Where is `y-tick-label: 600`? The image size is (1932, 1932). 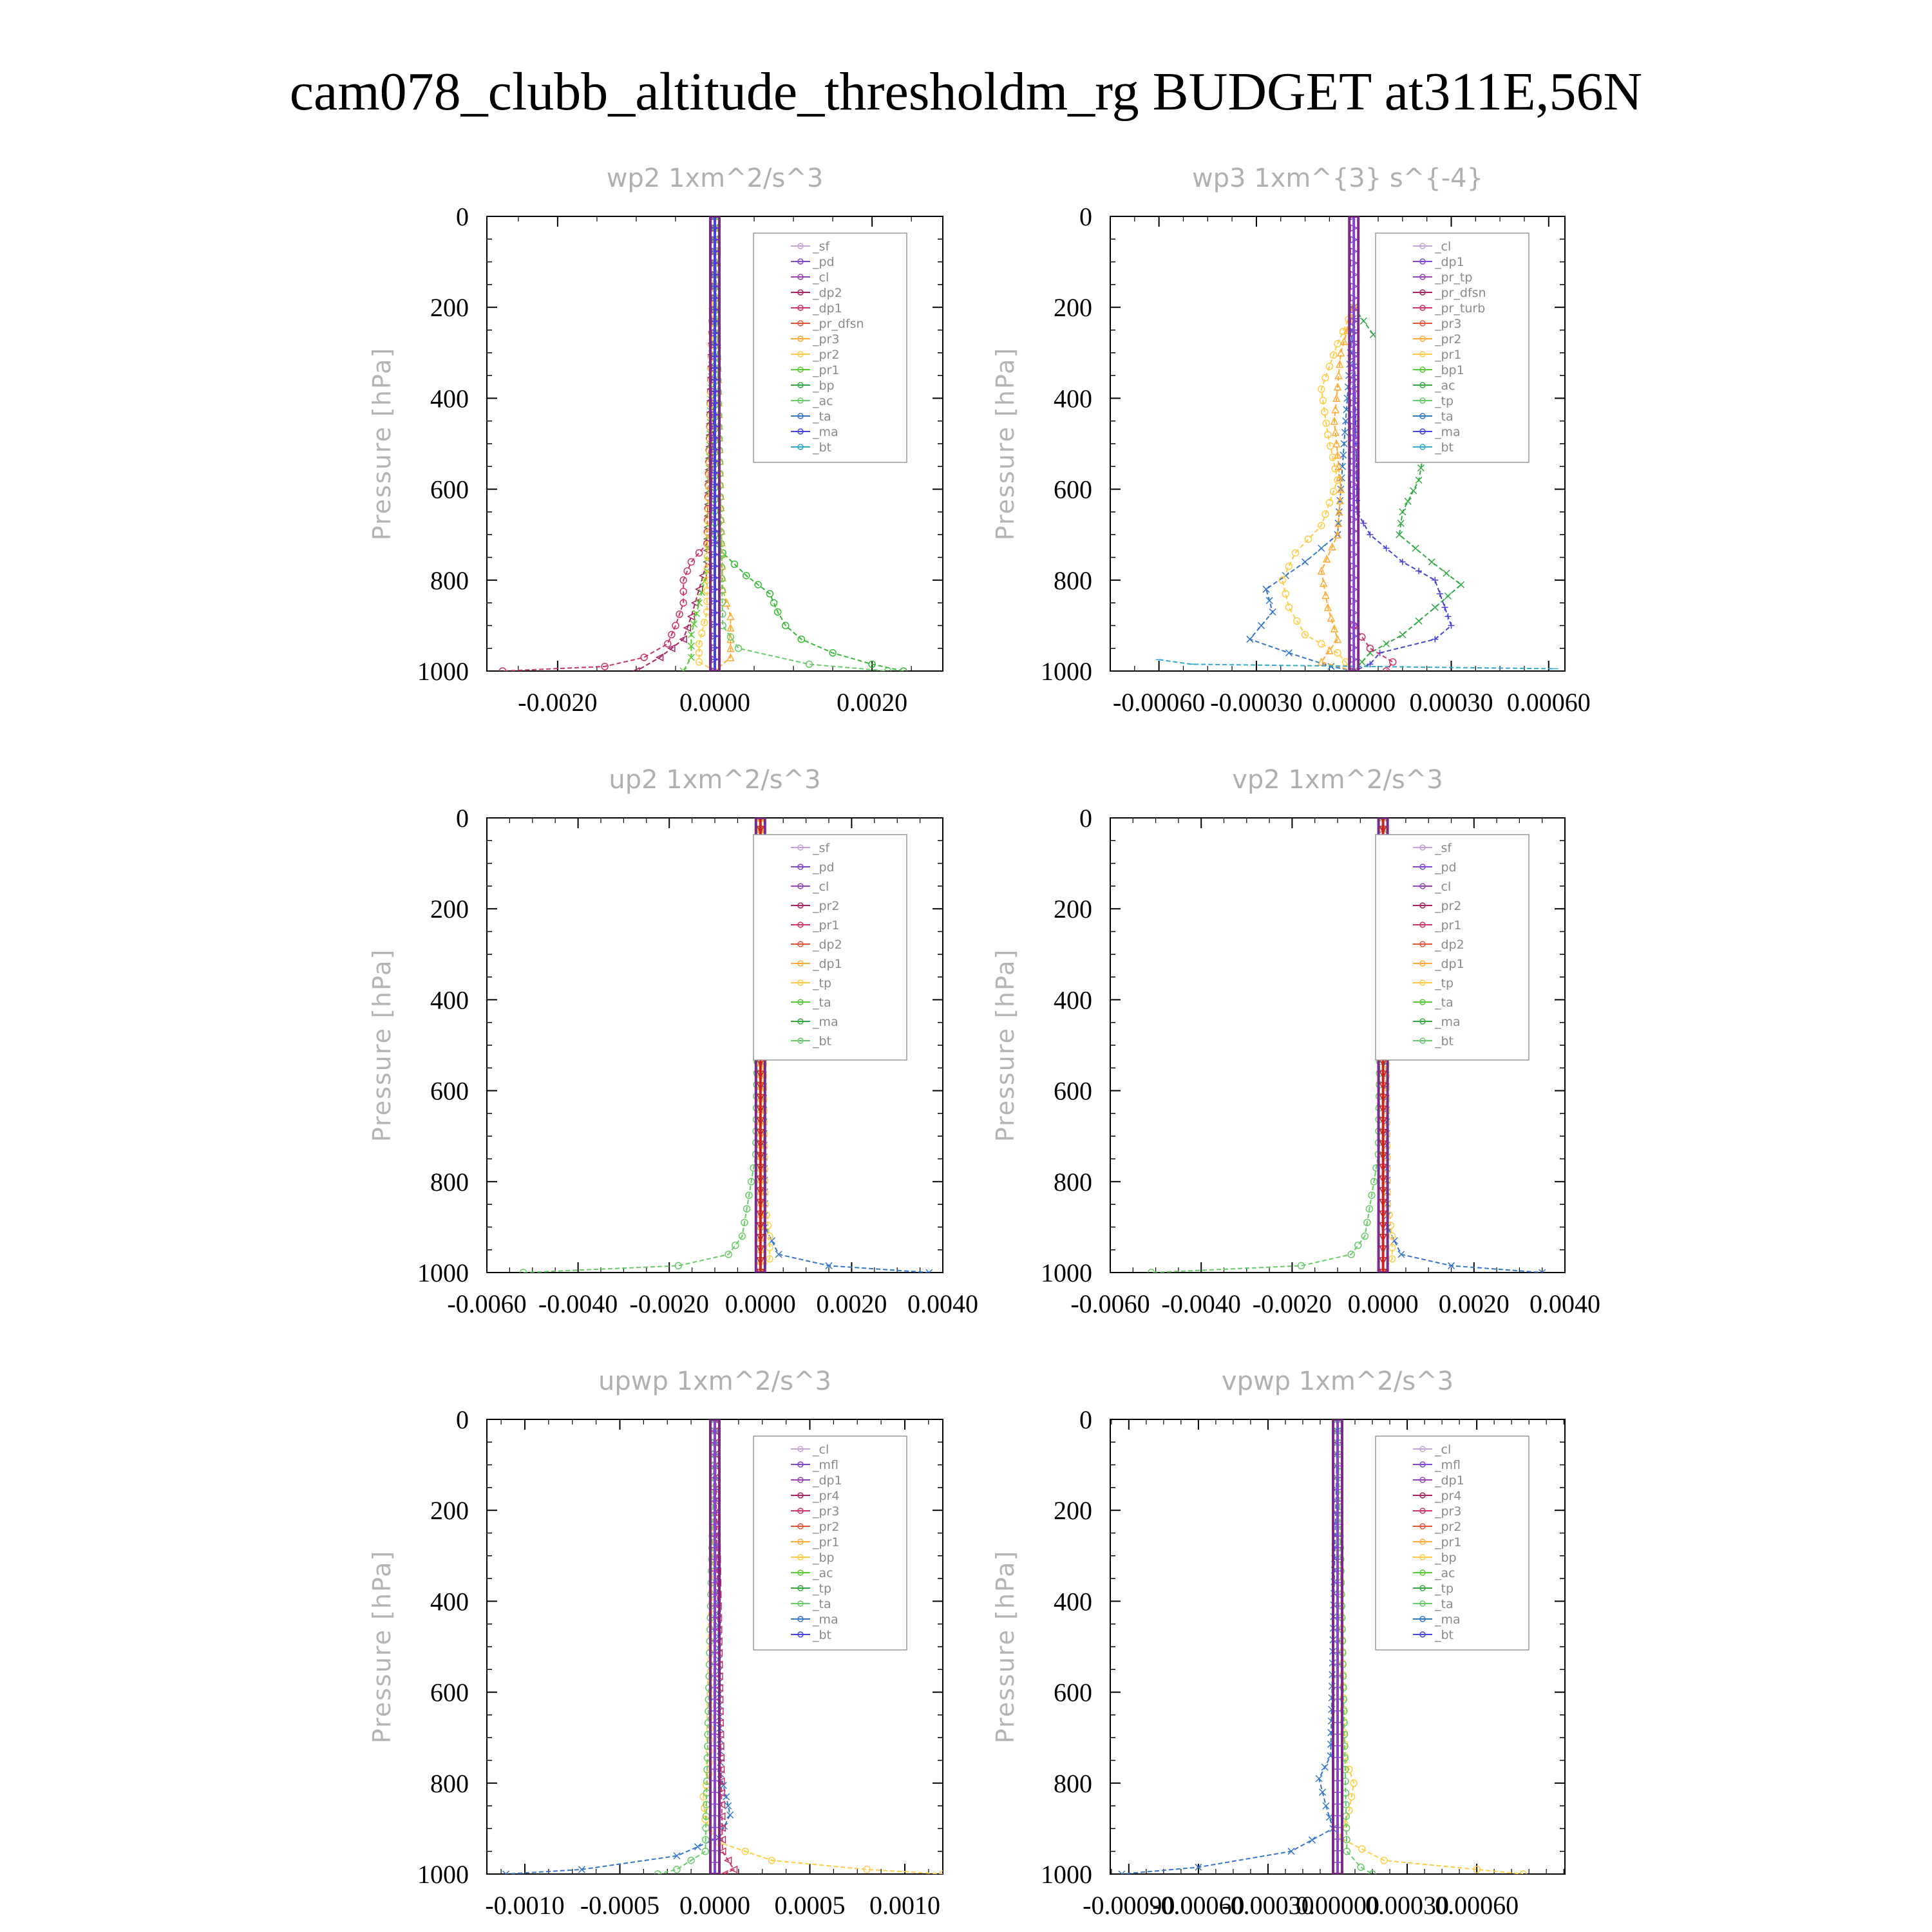
y-tick-label: 600 is located at coordinates (449, 1092).